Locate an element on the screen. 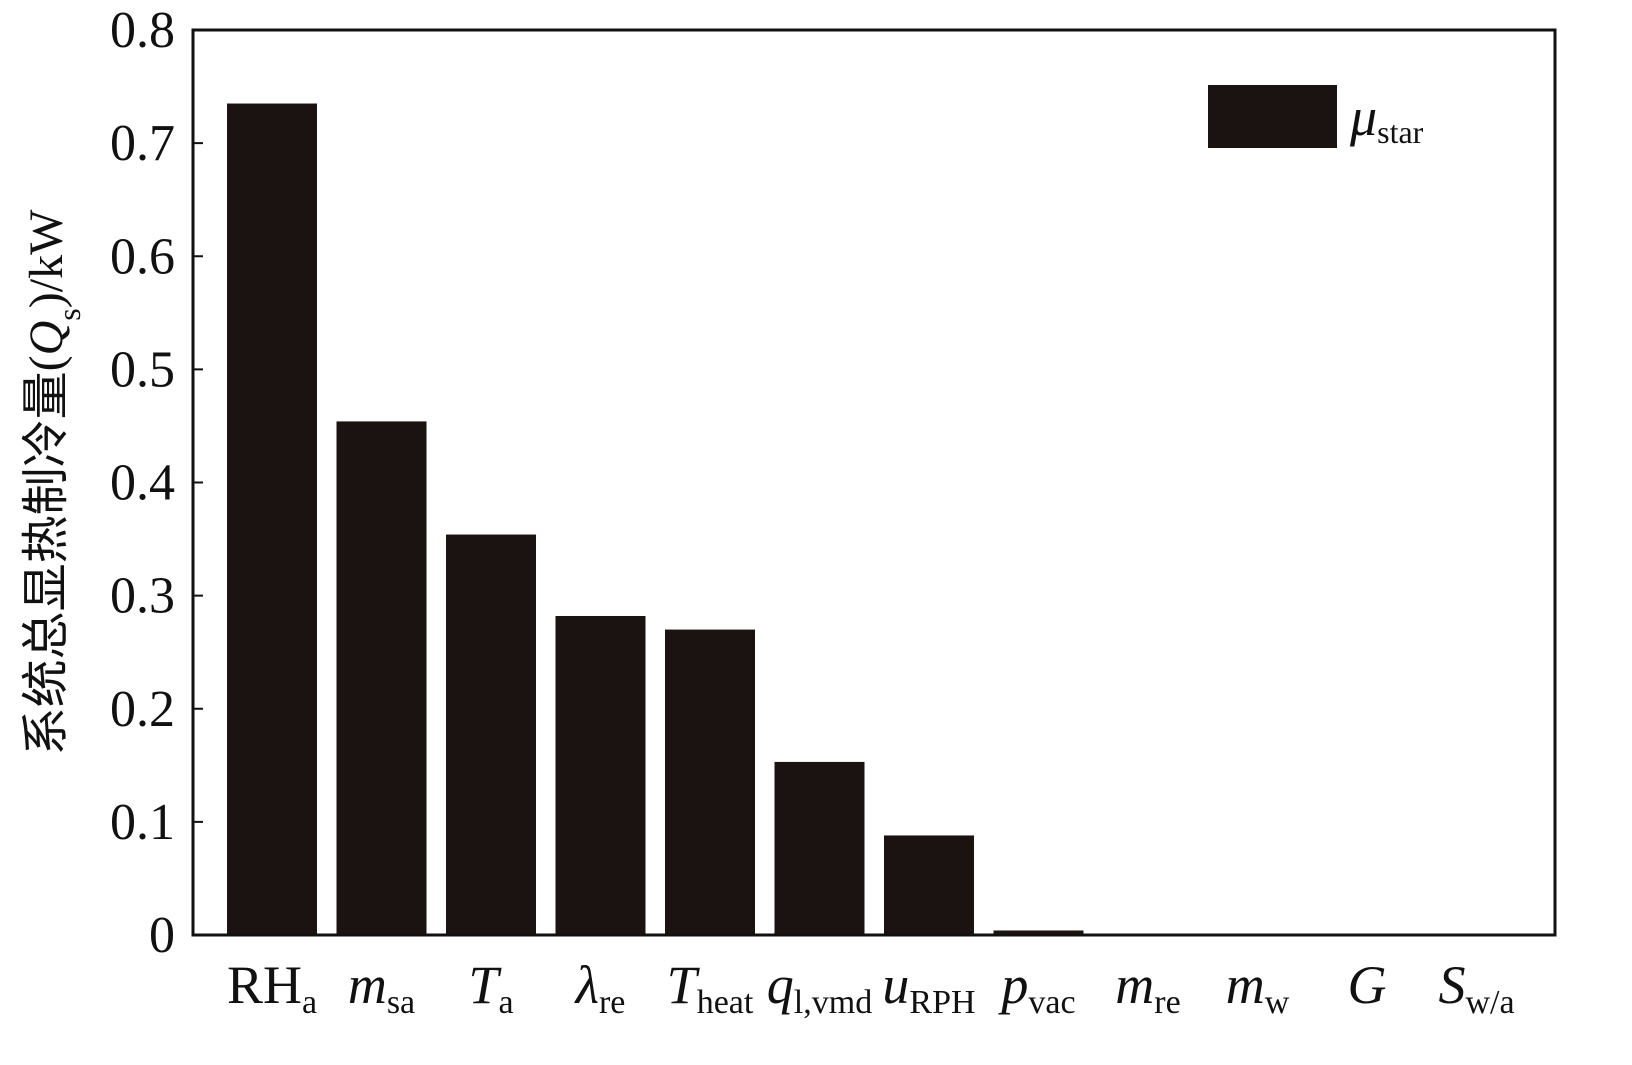 This screenshot has width=1632, height=1065. y-tick-label: 0.3 is located at coordinates (142, 596).